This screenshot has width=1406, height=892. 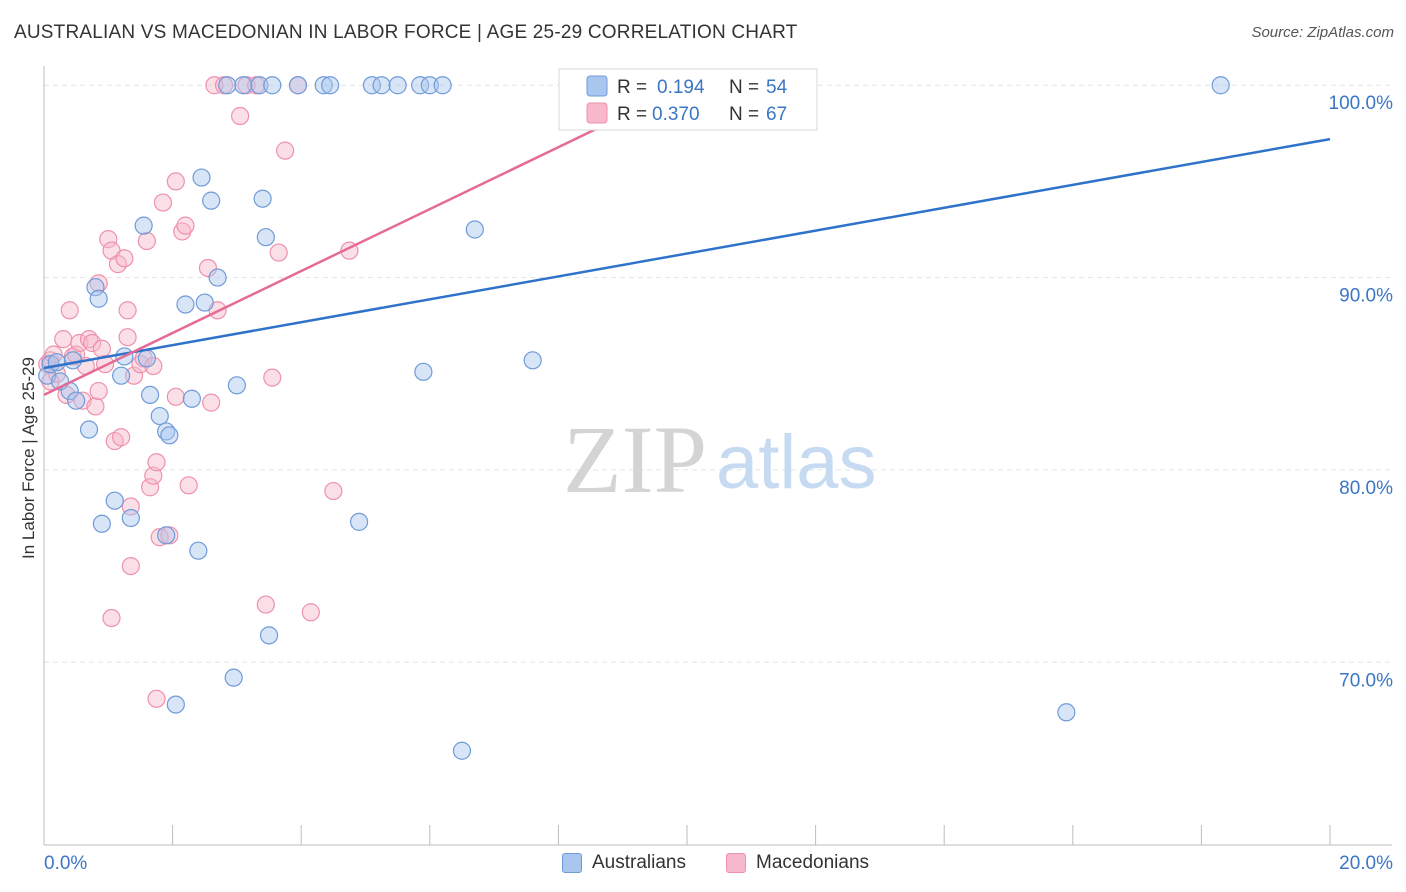 I want to click on bottom-legend-swatch-australians, so click(x=572, y=863).